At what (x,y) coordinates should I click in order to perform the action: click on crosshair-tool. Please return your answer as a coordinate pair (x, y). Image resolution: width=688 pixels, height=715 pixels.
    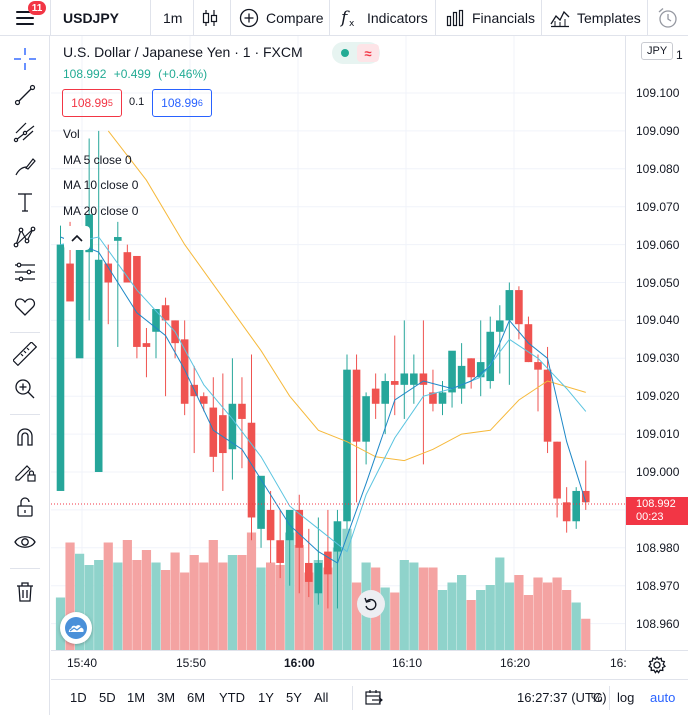
    Looking at the image, I should click on (25, 59).